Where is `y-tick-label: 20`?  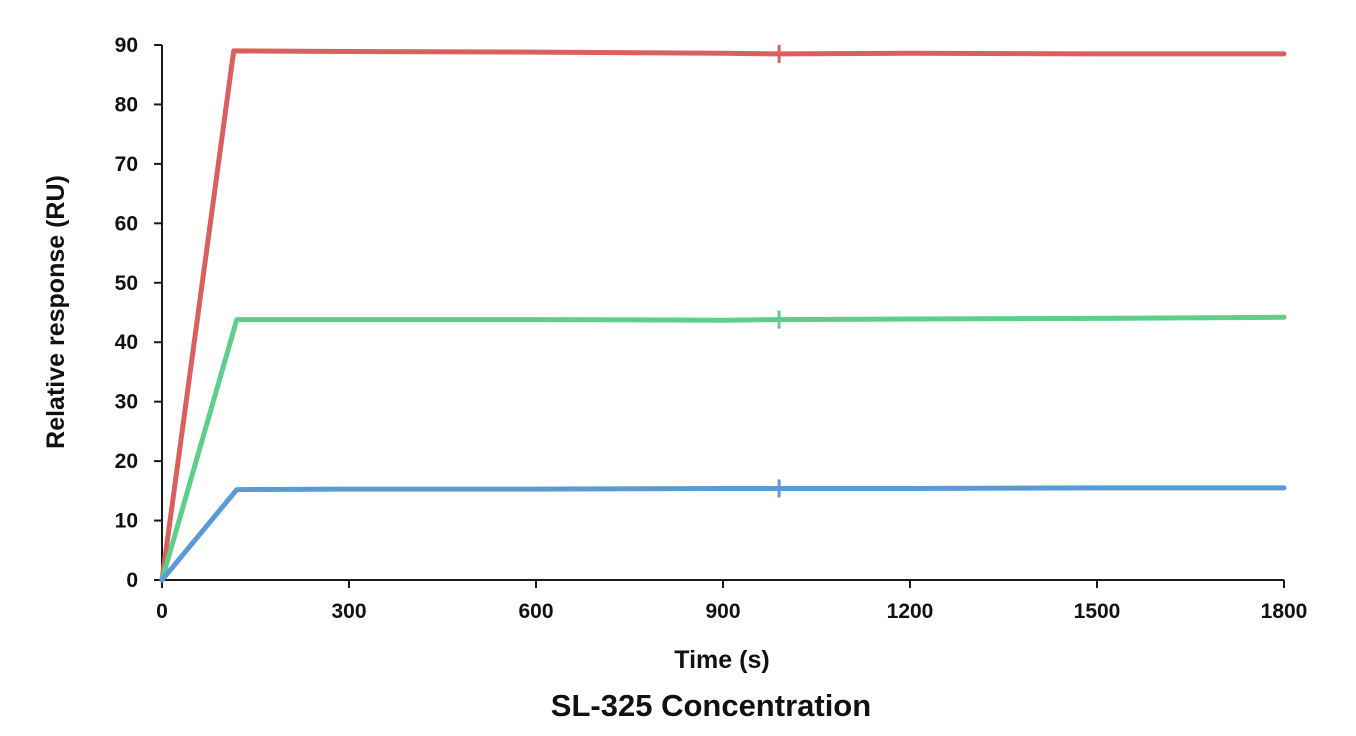 y-tick-label: 20 is located at coordinates (126, 461).